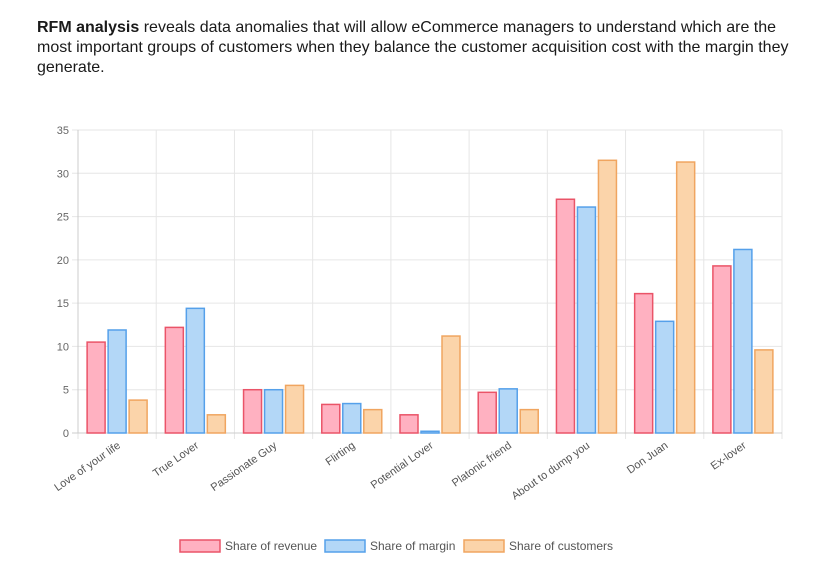  Describe the element at coordinates (63, 174) in the screenshot. I see `y-tick-label: 30` at that location.